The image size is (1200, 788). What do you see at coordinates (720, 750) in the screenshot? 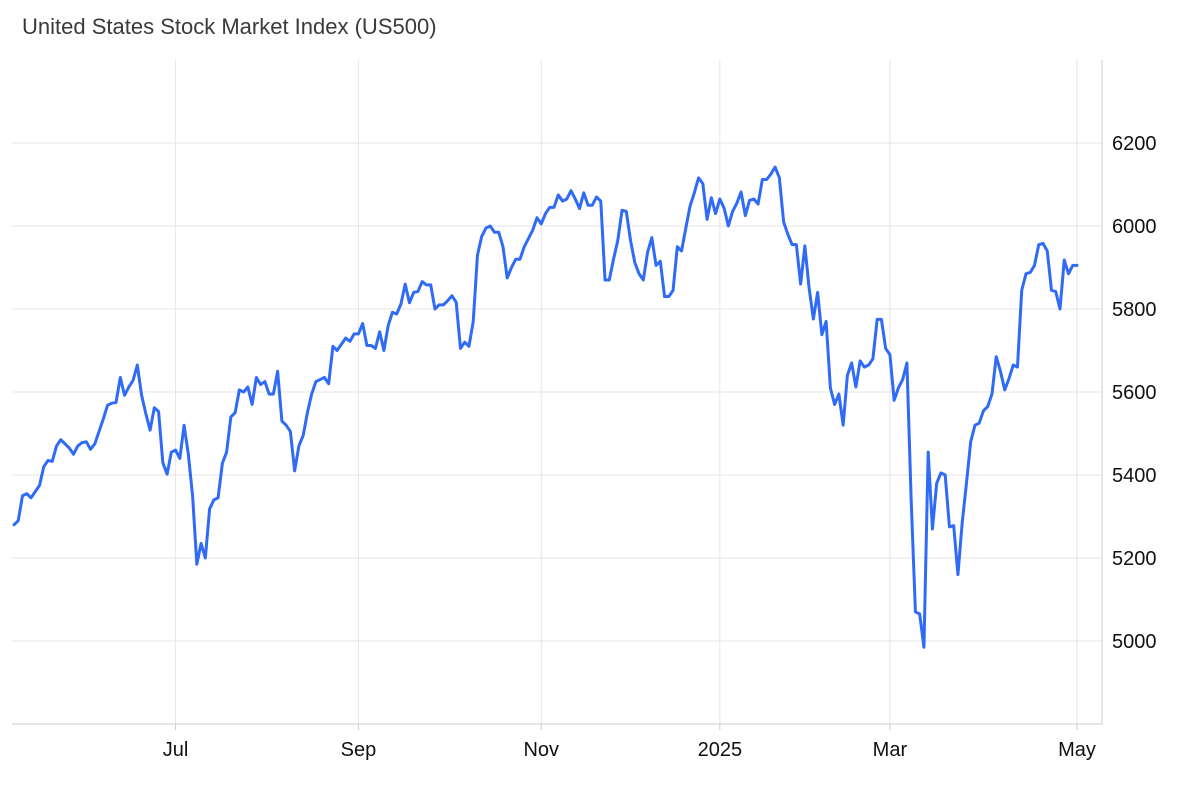
I see `x-tick-label: 2025` at bounding box center [720, 750].